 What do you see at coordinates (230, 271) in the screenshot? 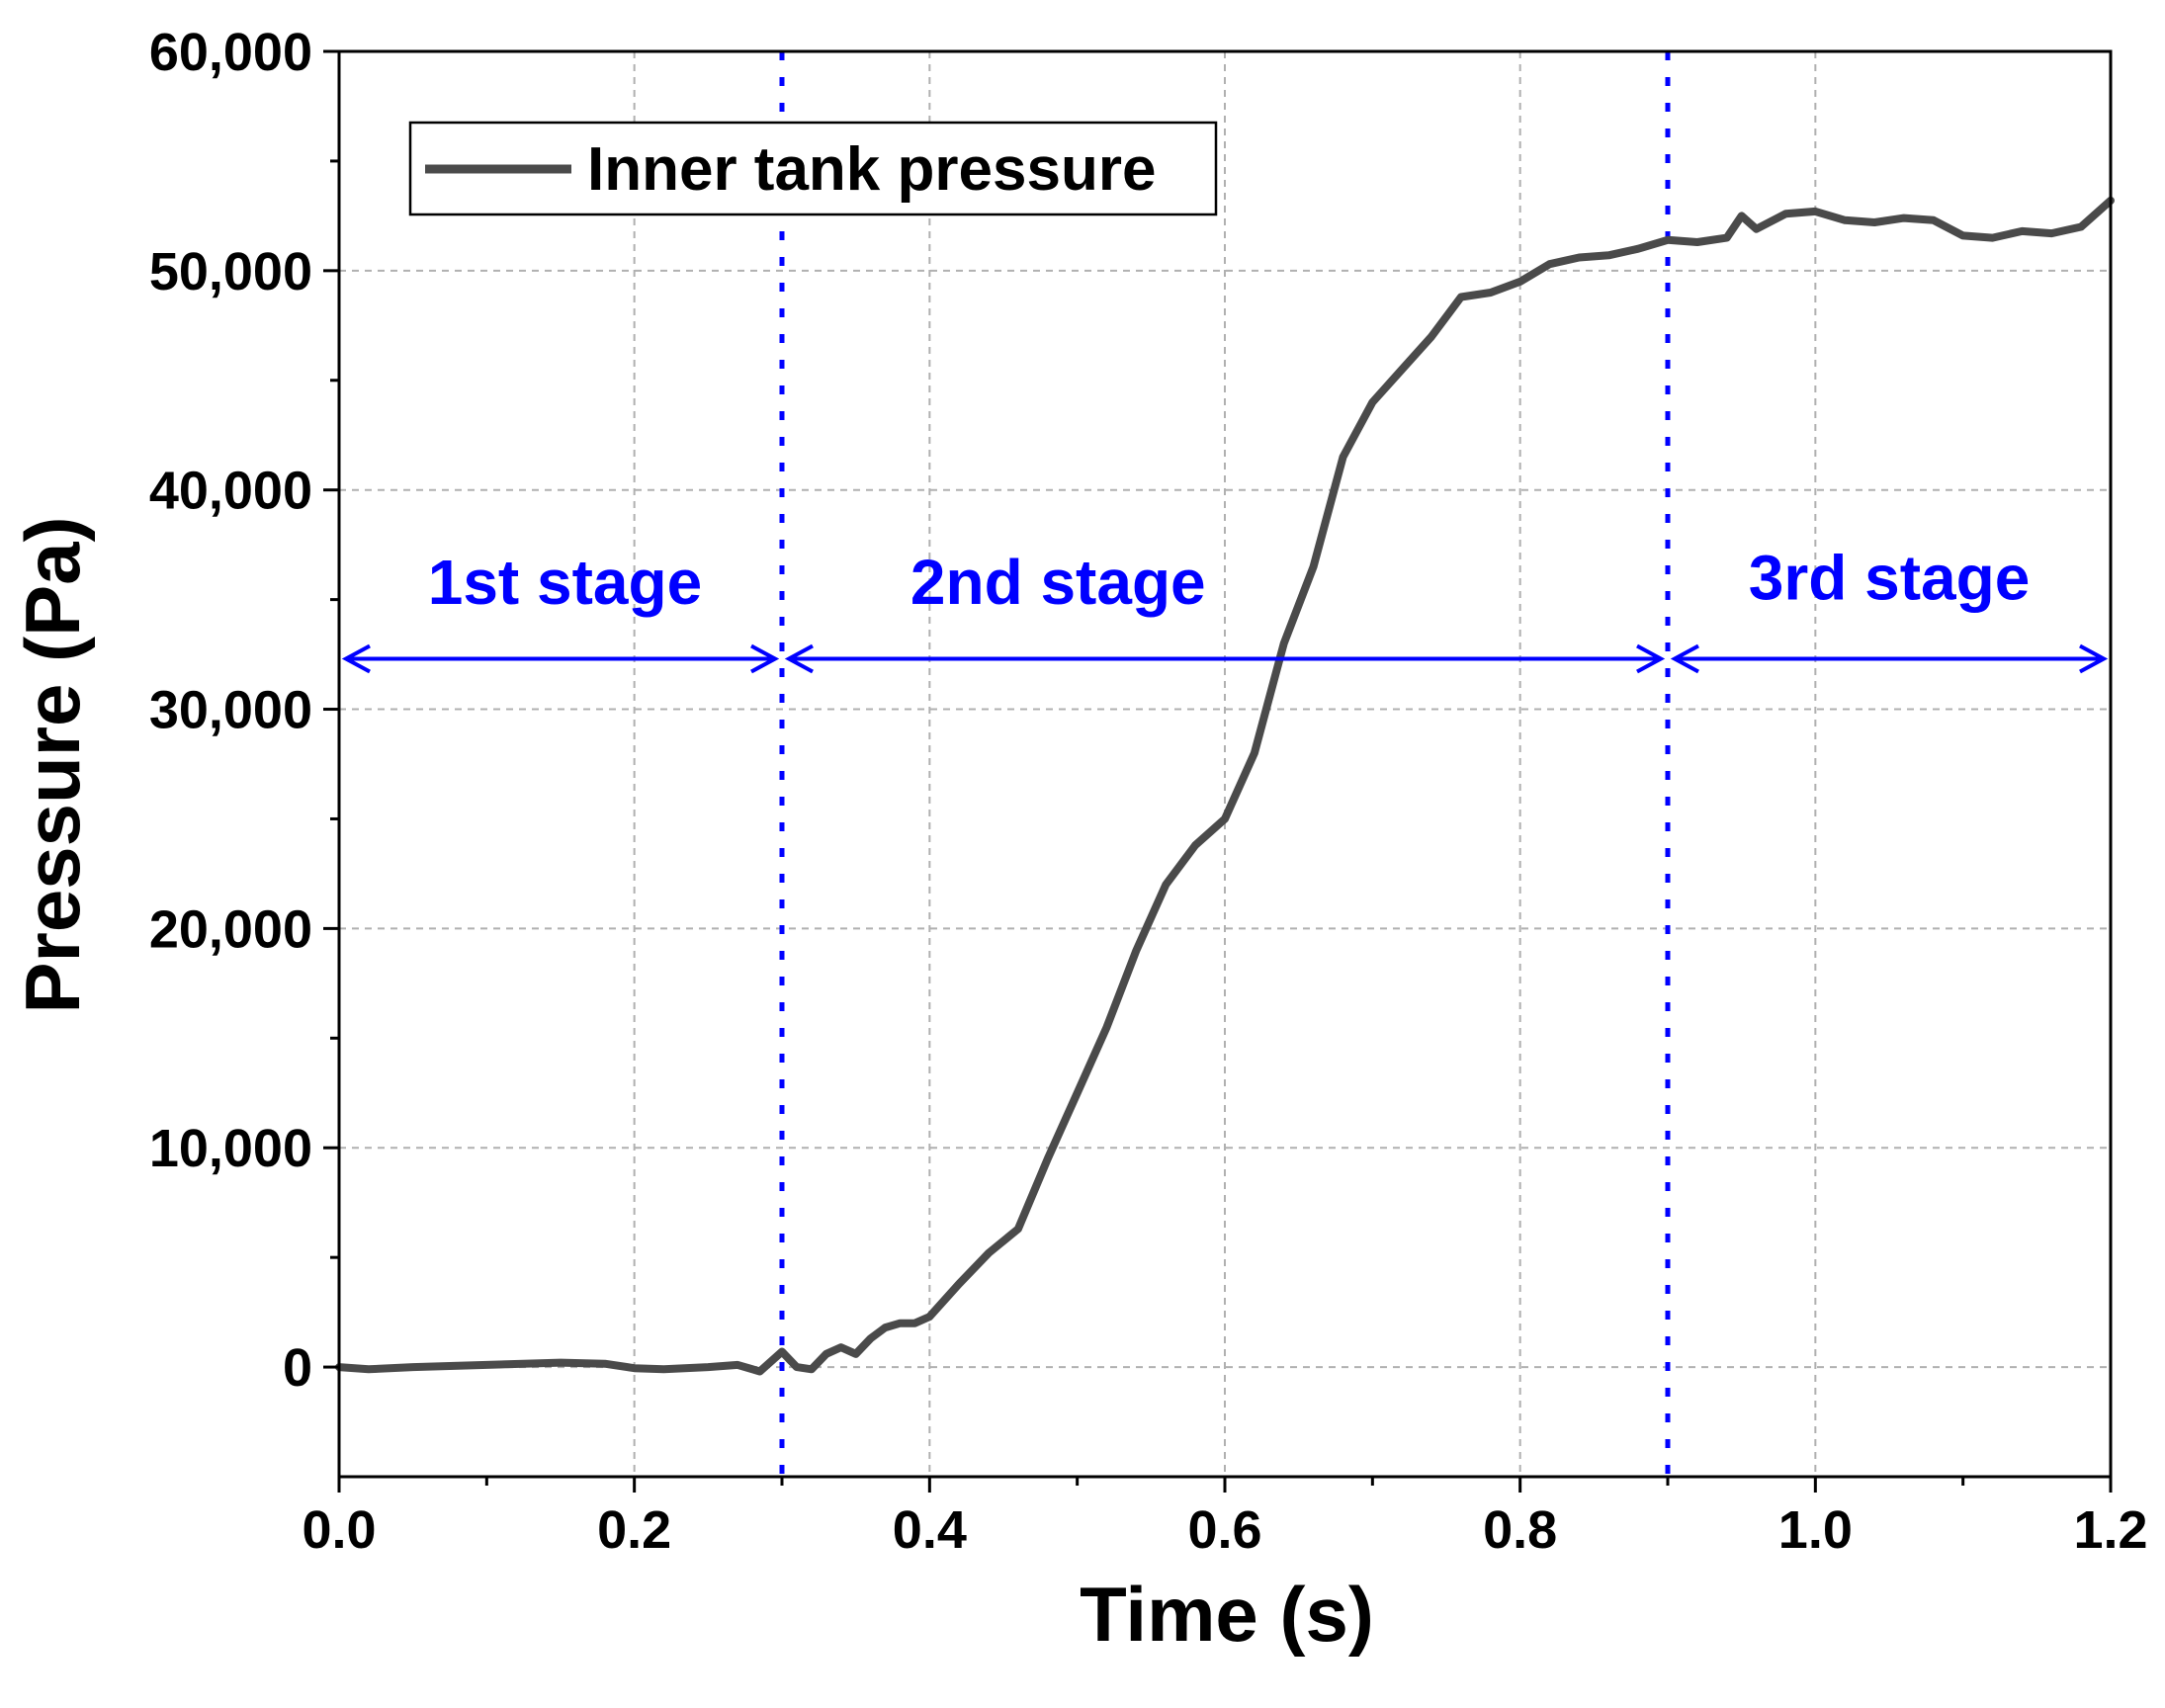
I see `y-tick-label: 50,000` at bounding box center [230, 271].